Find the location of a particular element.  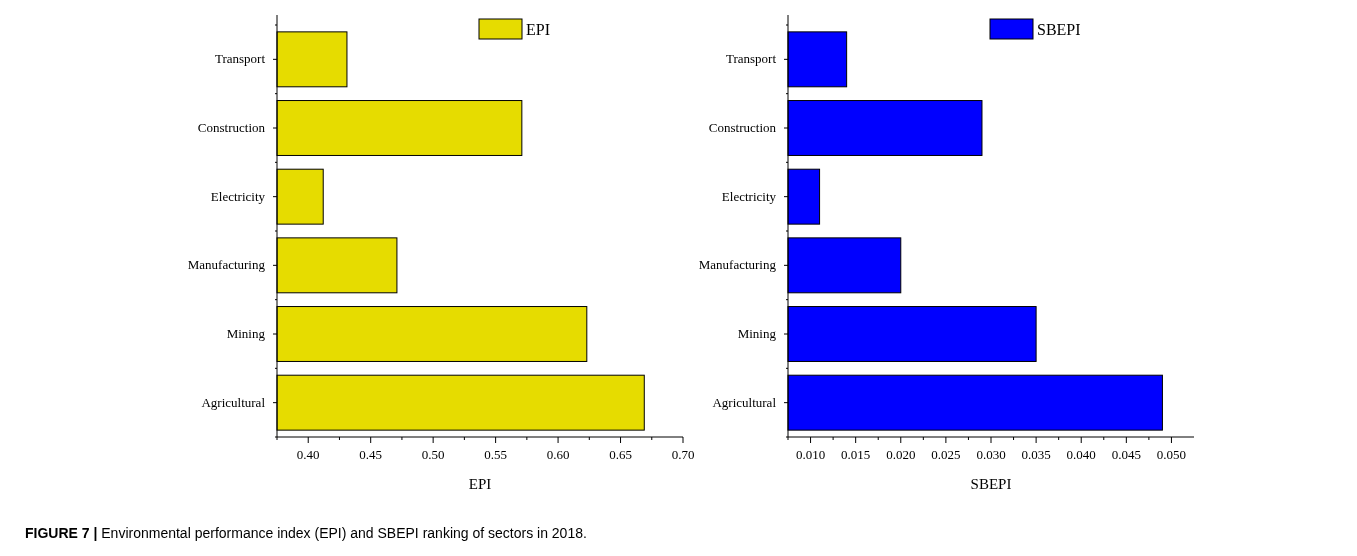

x-tick-label: 0.50 is located at coordinates (433, 454).